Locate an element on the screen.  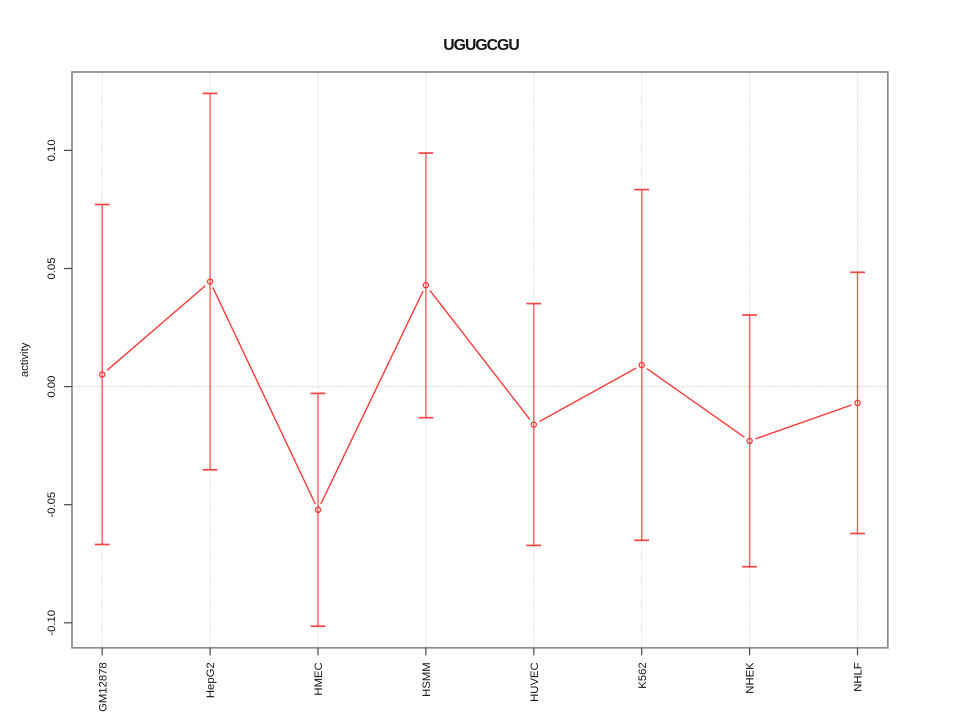
svg-text: HepG2 is located at coordinates (211, 680).